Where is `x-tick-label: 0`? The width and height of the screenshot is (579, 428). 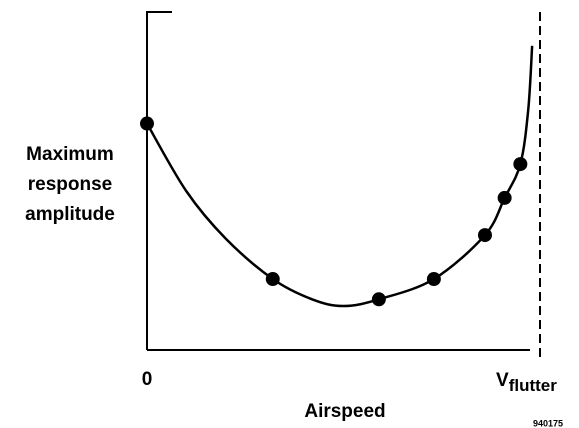 x-tick-label: 0 is located at coordinates (147, 379).